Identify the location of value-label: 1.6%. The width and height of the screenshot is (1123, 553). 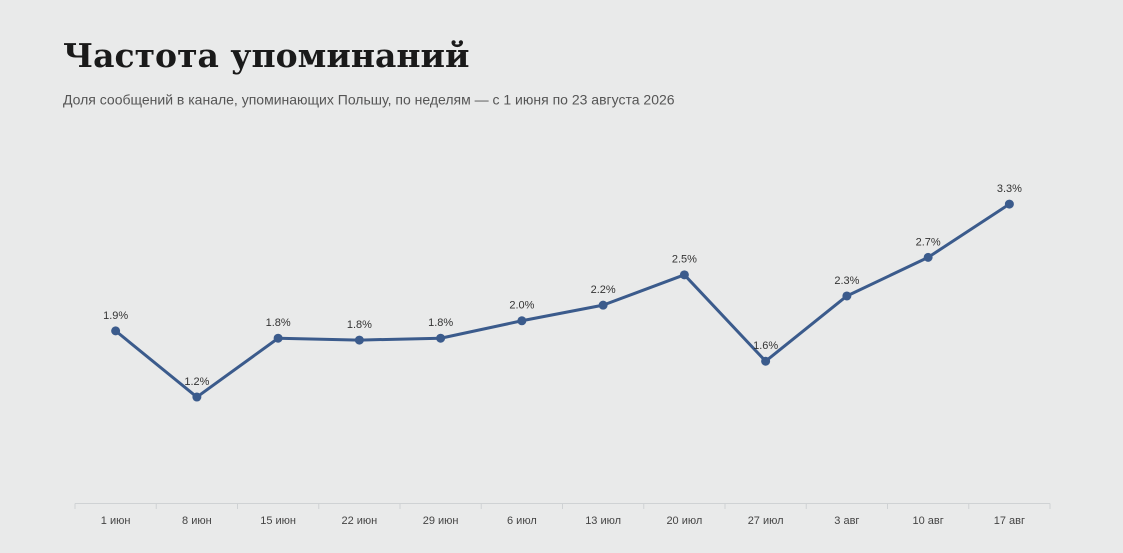
(765, 346).